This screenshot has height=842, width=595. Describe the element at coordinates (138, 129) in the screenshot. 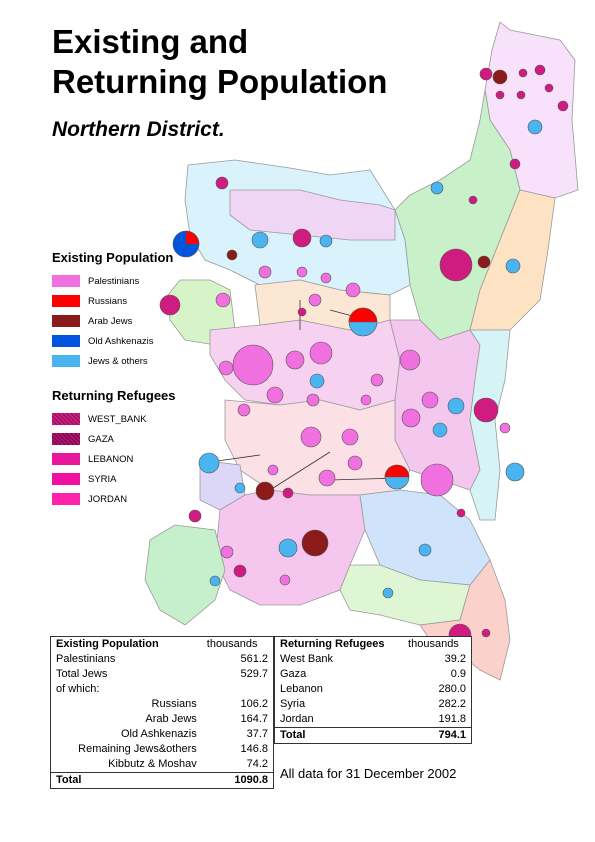

I see `map-subtitle: Northern District.` at that location.